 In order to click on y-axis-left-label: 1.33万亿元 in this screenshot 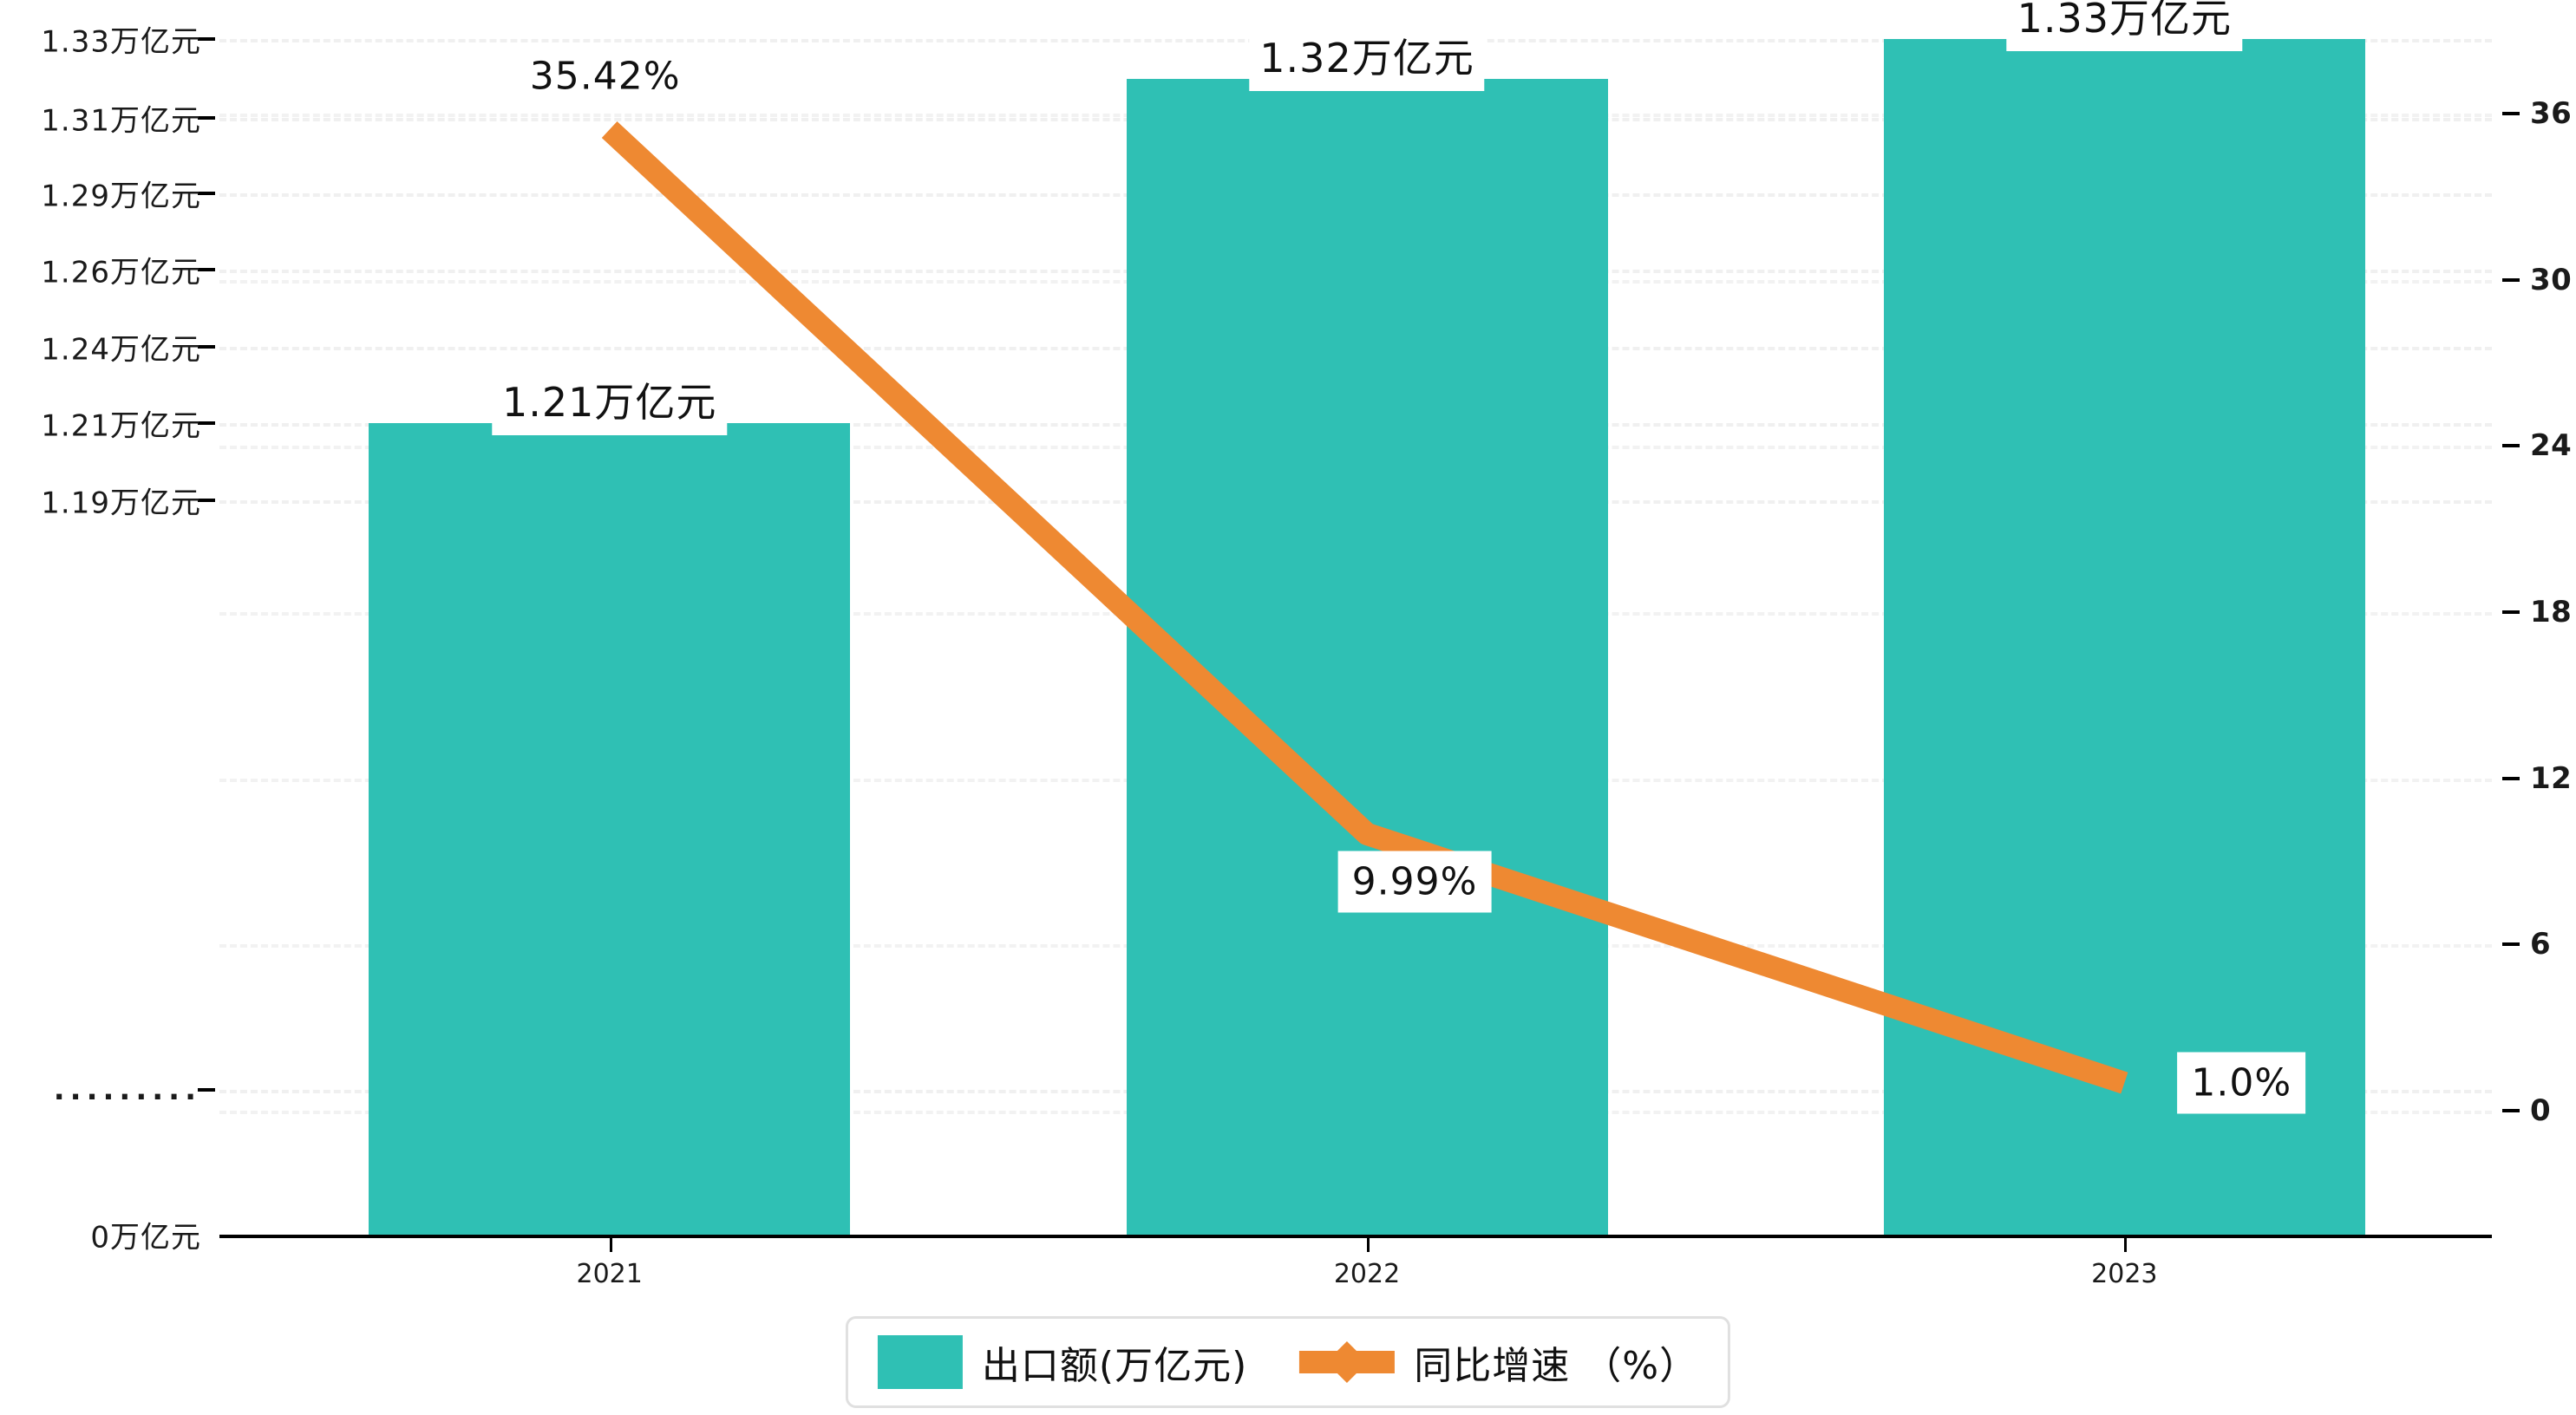, I will do `click(121, 42)`.